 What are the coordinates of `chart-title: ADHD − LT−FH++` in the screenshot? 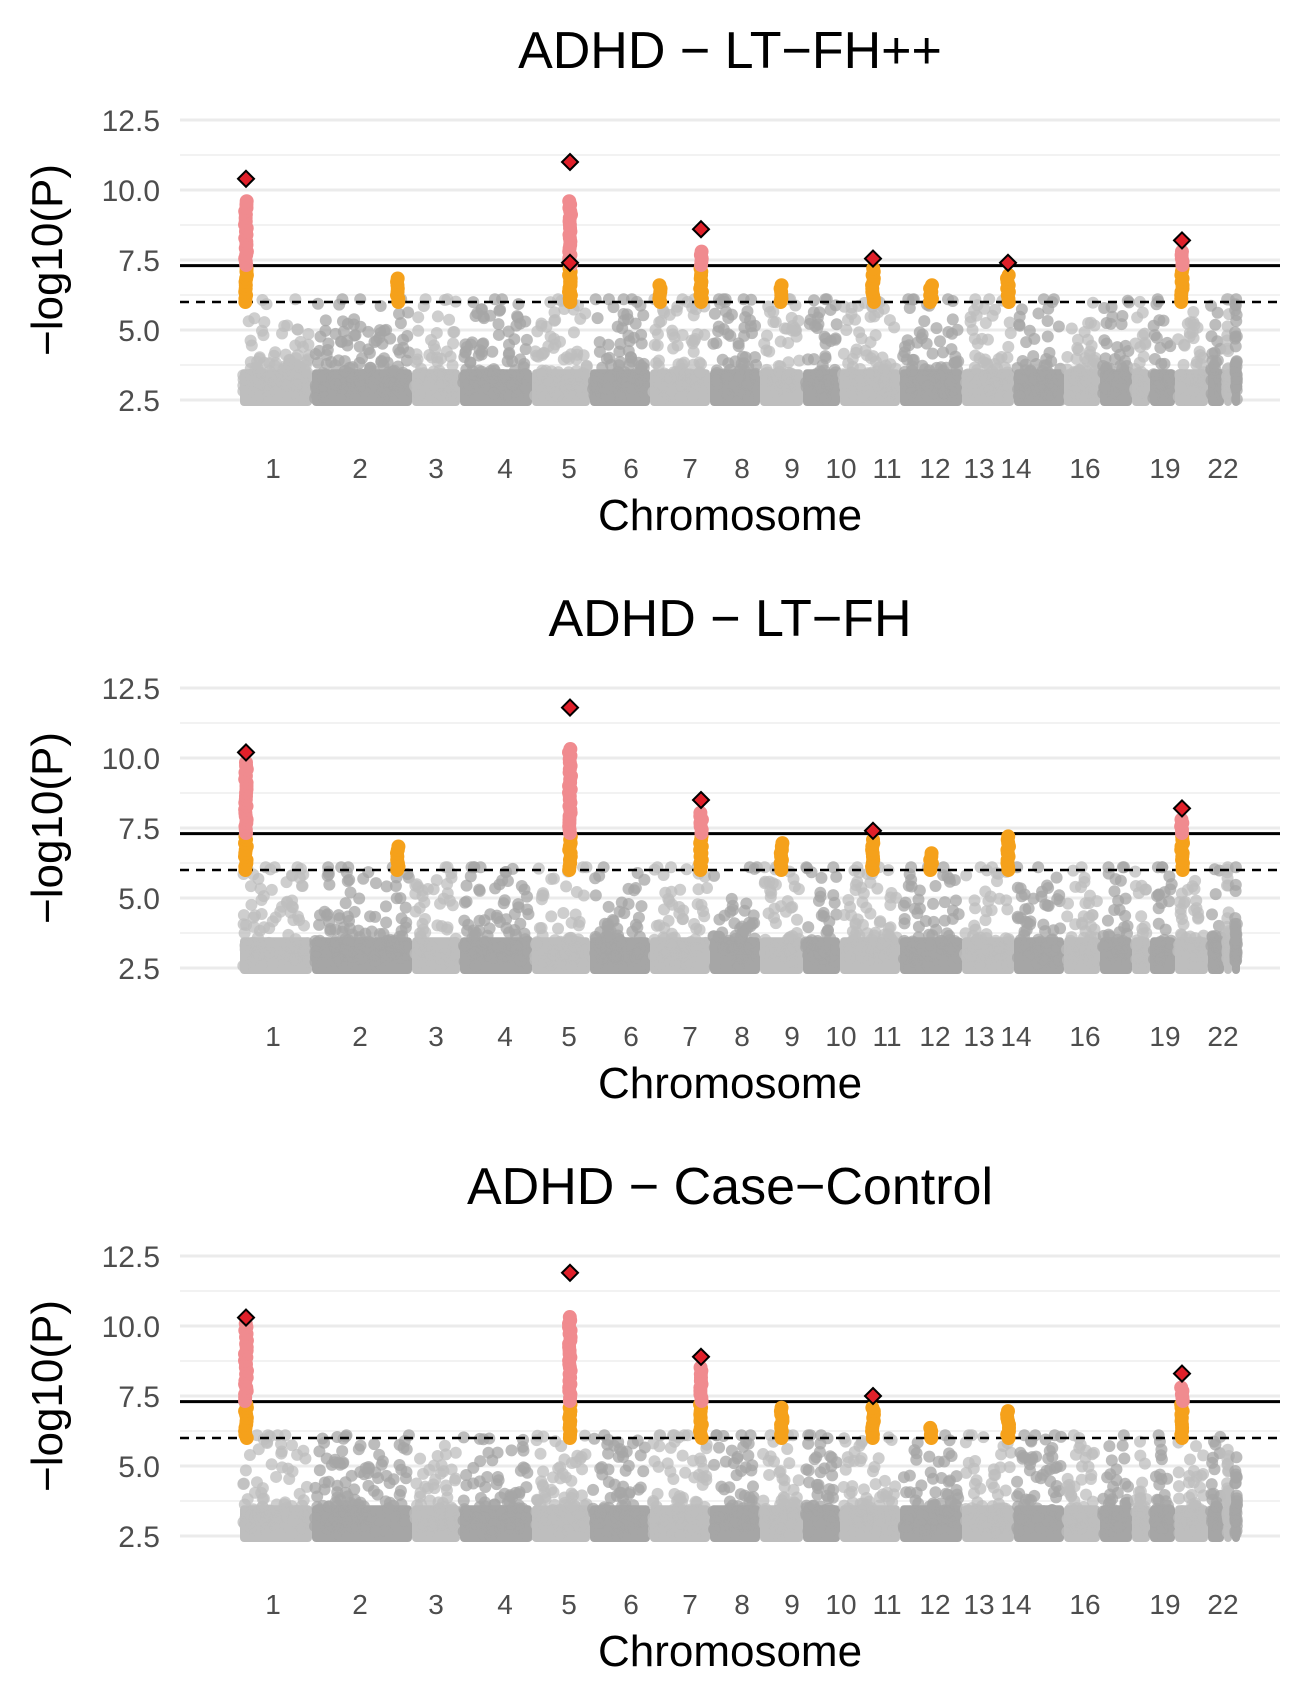 It's located at (730, 51).